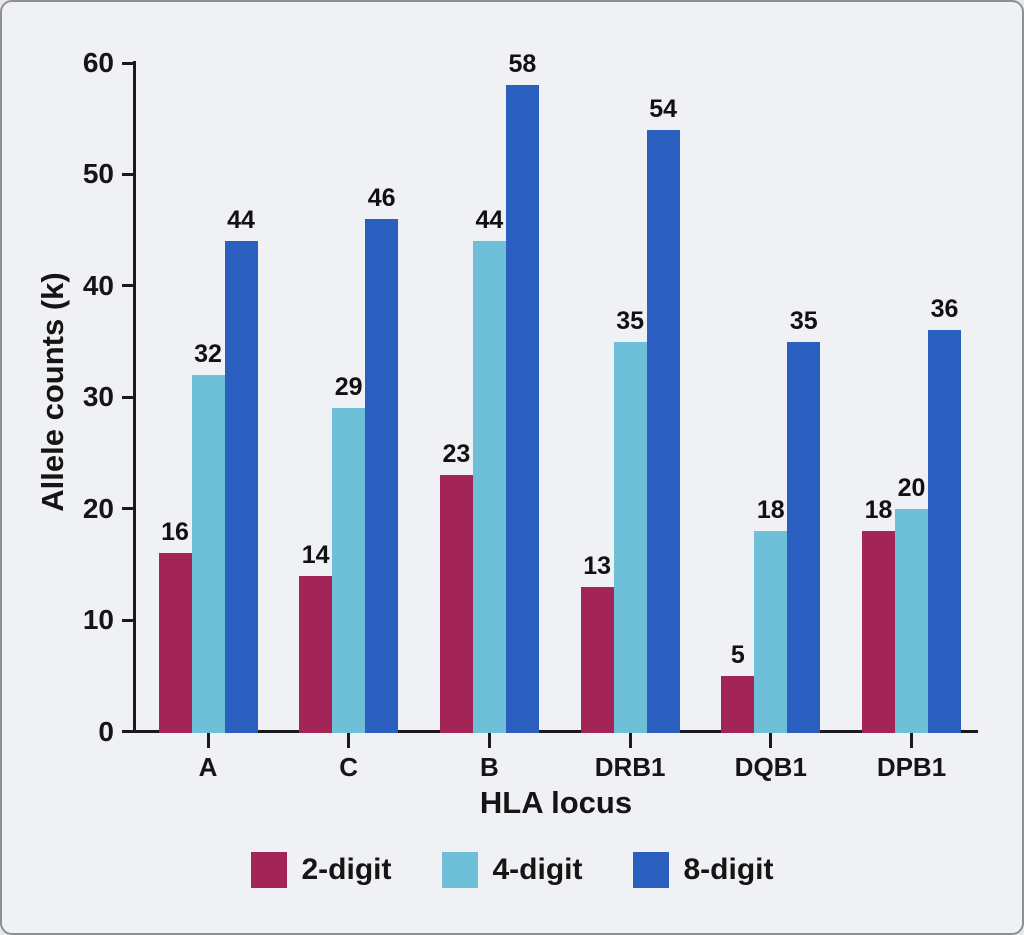  Describe the element at coordinates (737, 654) in the screenshot. I see `bar-value-label: 5` at that location.